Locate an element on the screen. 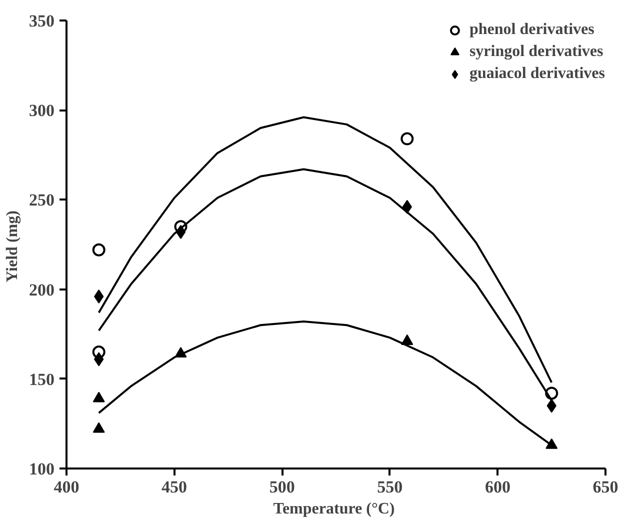 The width and height of the screenshot is (644, 523). legend-label: guaiacol derivatives is located at coordinates (537, 74).